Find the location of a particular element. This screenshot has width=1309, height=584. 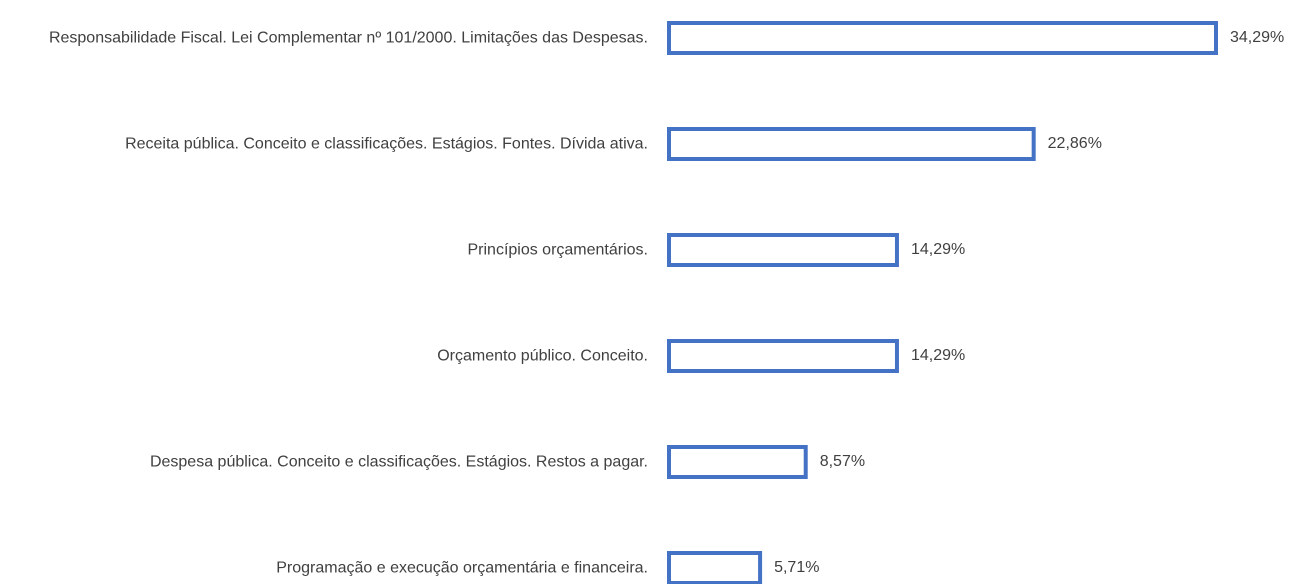

category-label: Princípios orçamentários. is located at coordinates (557, 250).